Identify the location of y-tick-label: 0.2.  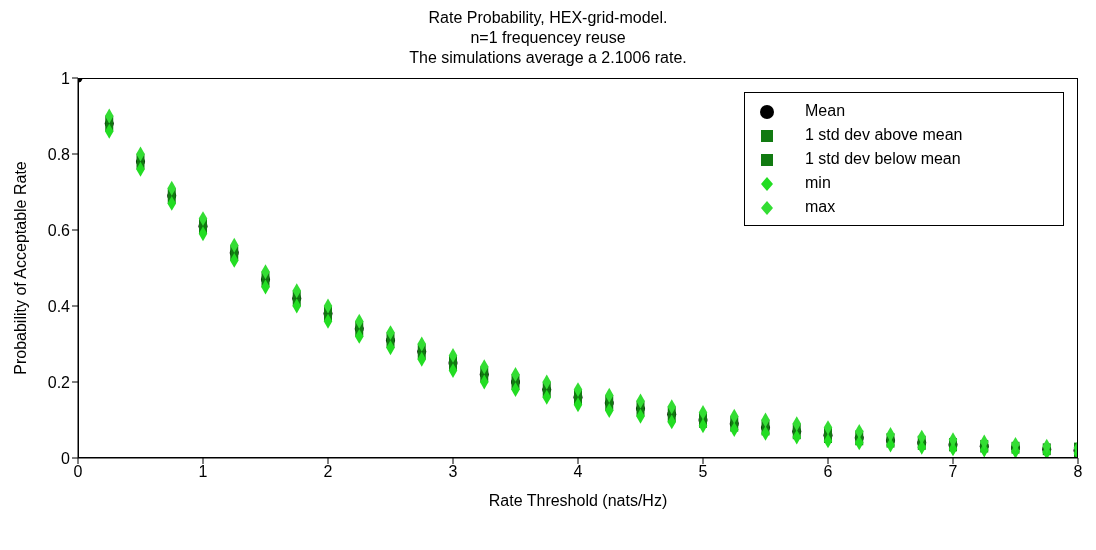
(59, 382).